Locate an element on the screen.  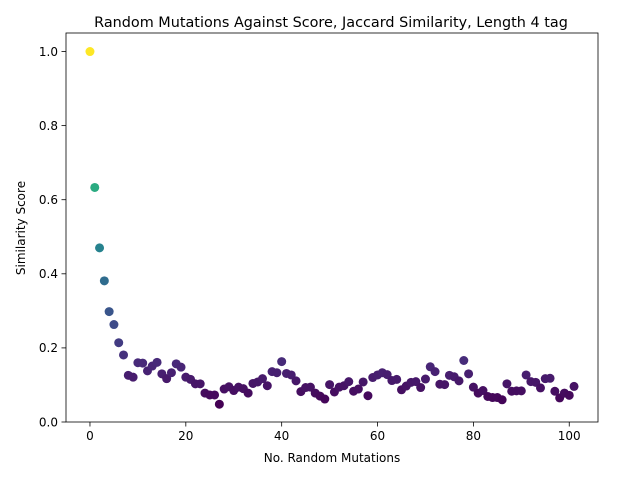
x-tick-label: 20 is located at coordinates (185, 436).